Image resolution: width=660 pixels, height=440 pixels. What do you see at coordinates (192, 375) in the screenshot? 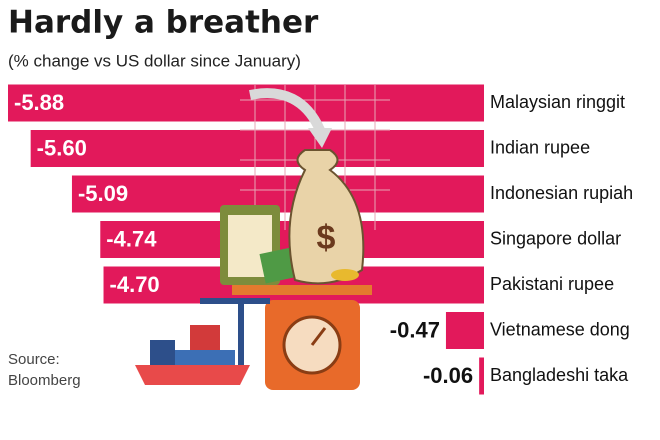
I see `ship-hull` at bounding box center [192, 375].